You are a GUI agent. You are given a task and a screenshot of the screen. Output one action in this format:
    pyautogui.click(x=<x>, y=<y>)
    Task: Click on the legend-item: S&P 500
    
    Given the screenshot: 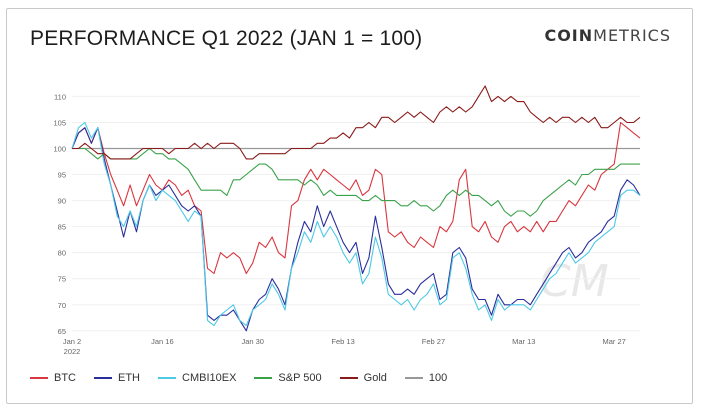 What is the action you would take?
    pyautogui.click(x=288, y=378)
    